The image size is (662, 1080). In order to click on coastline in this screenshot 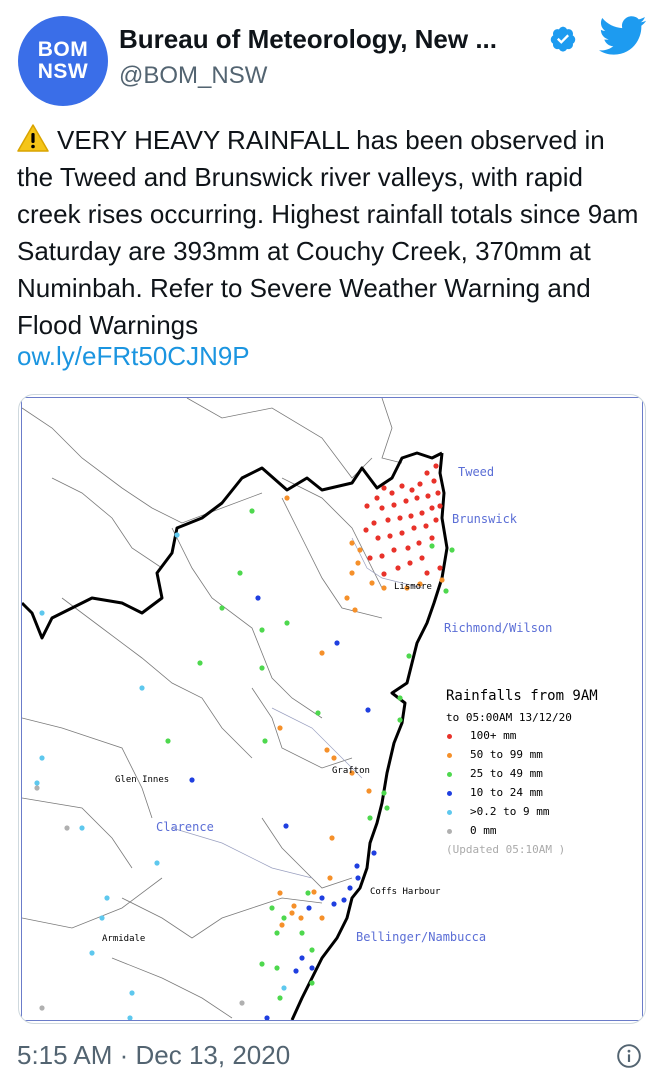, I will do `click(369, 736)`.